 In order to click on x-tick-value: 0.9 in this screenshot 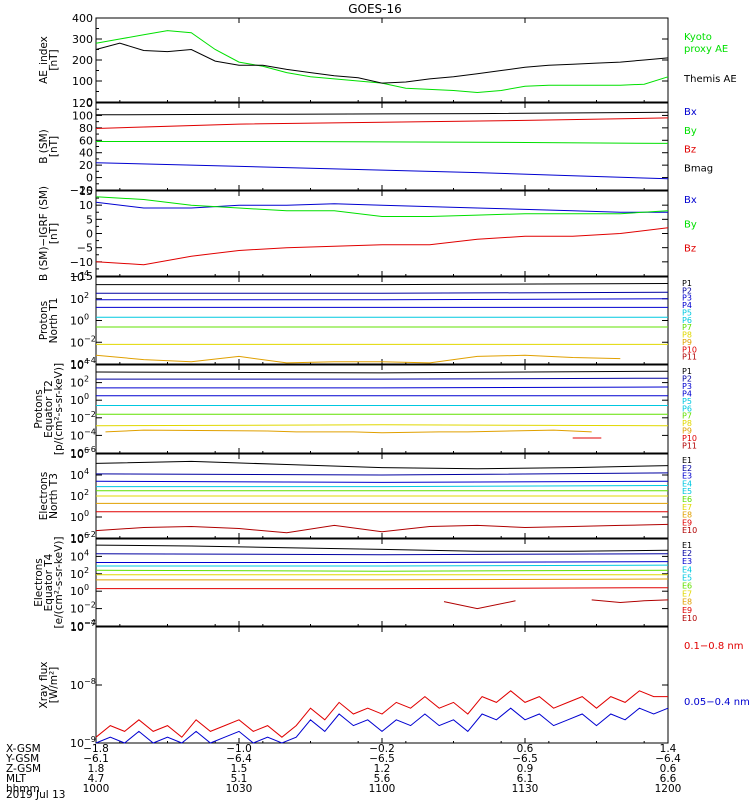, I will do `click(525, 769)`.